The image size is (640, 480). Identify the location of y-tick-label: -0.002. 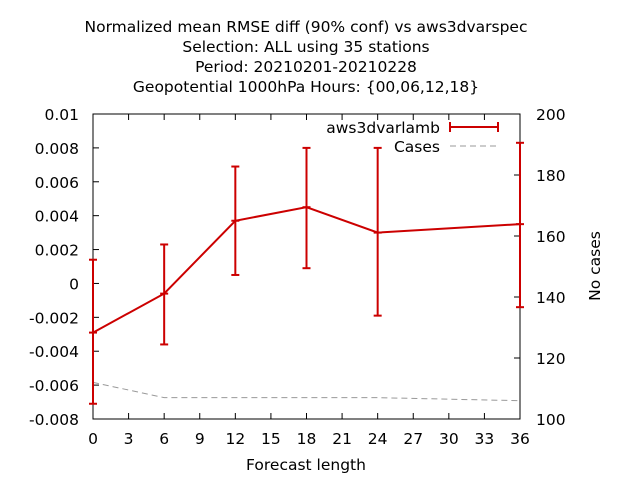
(54, 318).